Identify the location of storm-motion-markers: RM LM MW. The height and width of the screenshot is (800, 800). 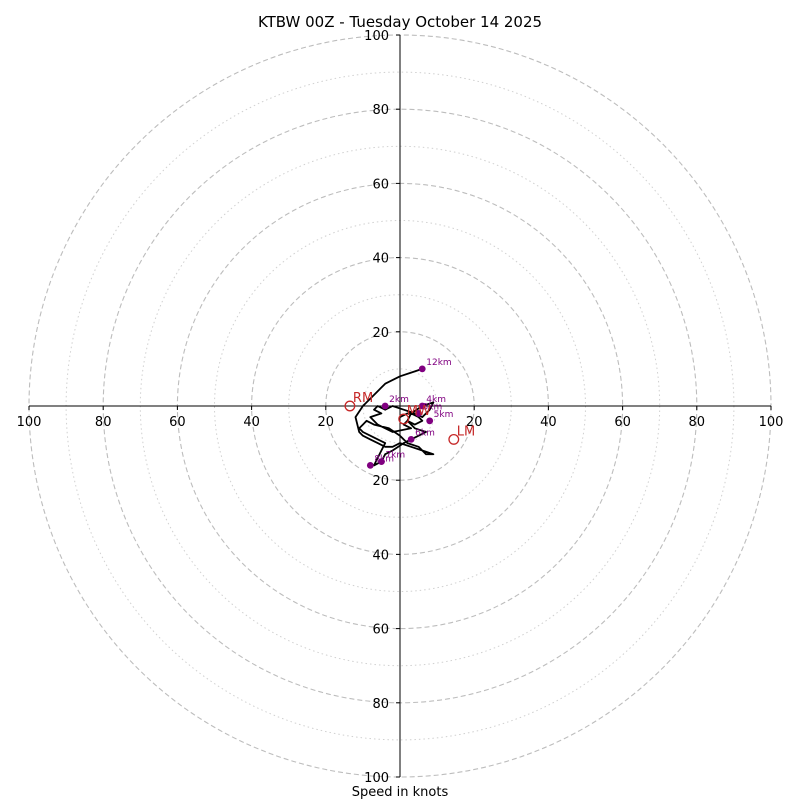
(409, 418).